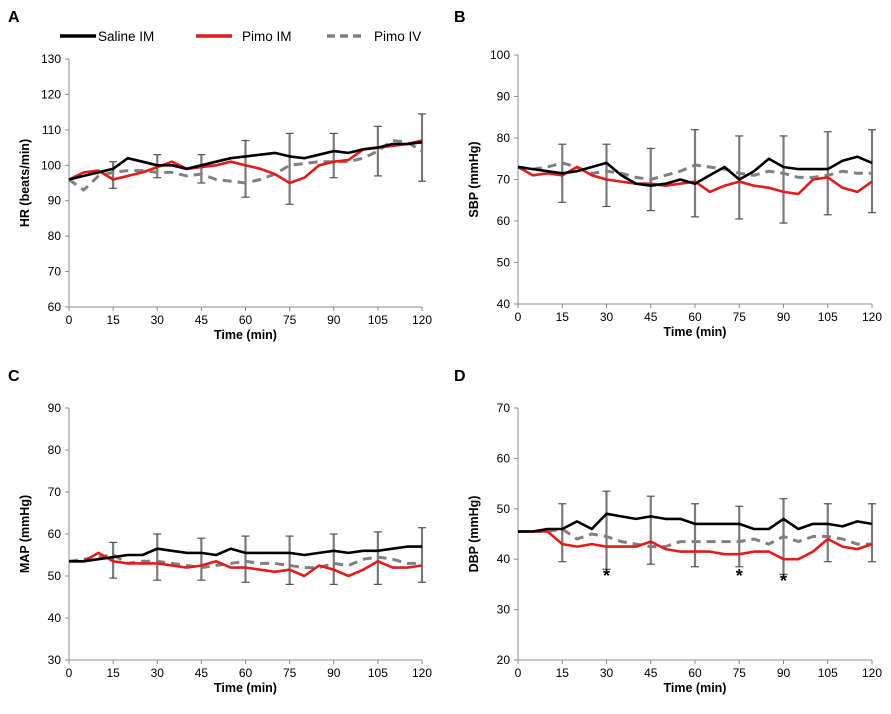  What do you see at coordinates (504, 304) in the screenshot?
I see `y-tick-label: 40` at bounding box center [504, 304].